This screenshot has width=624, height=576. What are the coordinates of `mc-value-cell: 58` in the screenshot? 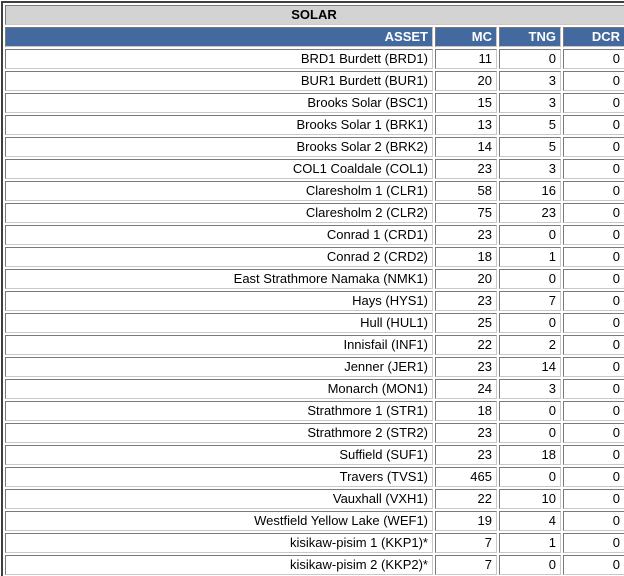 It's located at (466, 191).